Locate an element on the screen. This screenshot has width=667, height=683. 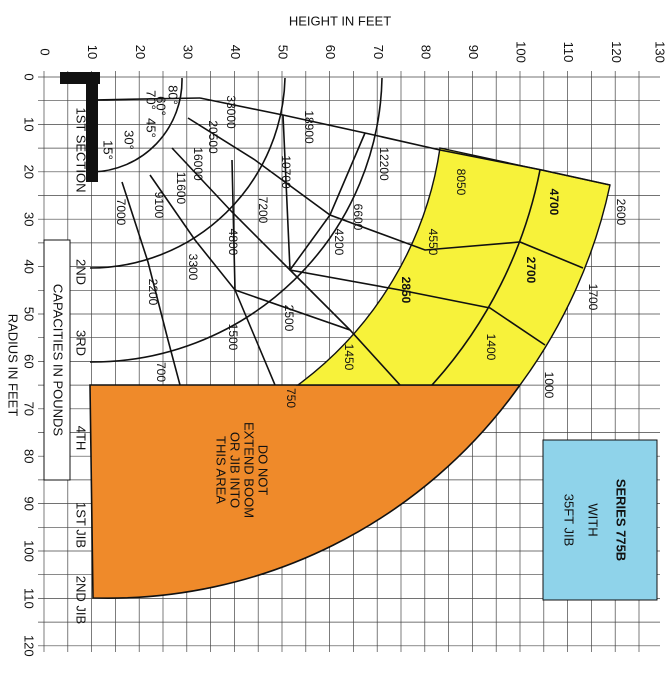
radius-tick-label: 60 is located at coordinates (29, 361).